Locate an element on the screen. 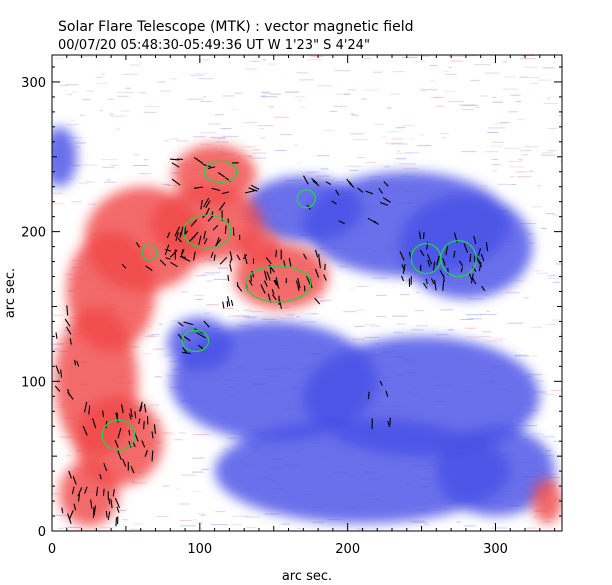 The image size is (612, 585). negative-region is located at coordinates (65, 156).